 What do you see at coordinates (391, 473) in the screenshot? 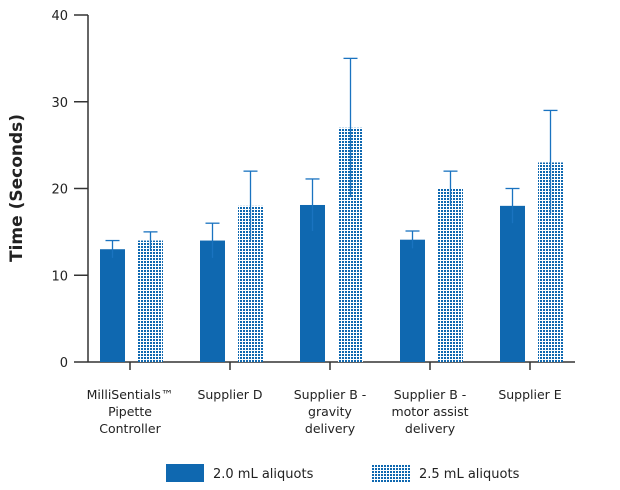
I see `legend-swatch-pattern` at bounding box center [391, 473].